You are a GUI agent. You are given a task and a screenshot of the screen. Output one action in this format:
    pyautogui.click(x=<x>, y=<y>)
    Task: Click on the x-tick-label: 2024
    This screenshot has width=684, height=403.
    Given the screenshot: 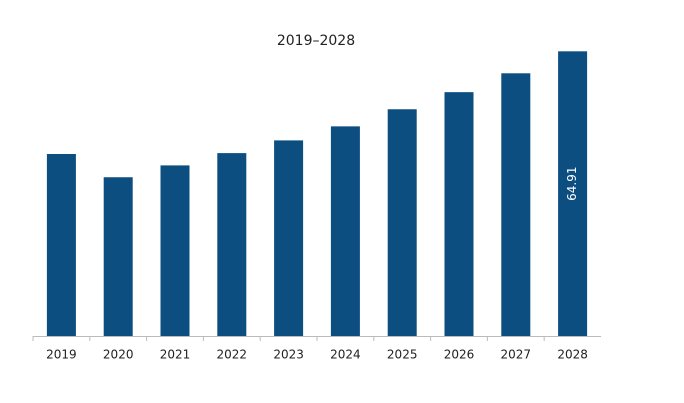 What is the action you would take?
    pyautogui.click(x=345, y=355)
    